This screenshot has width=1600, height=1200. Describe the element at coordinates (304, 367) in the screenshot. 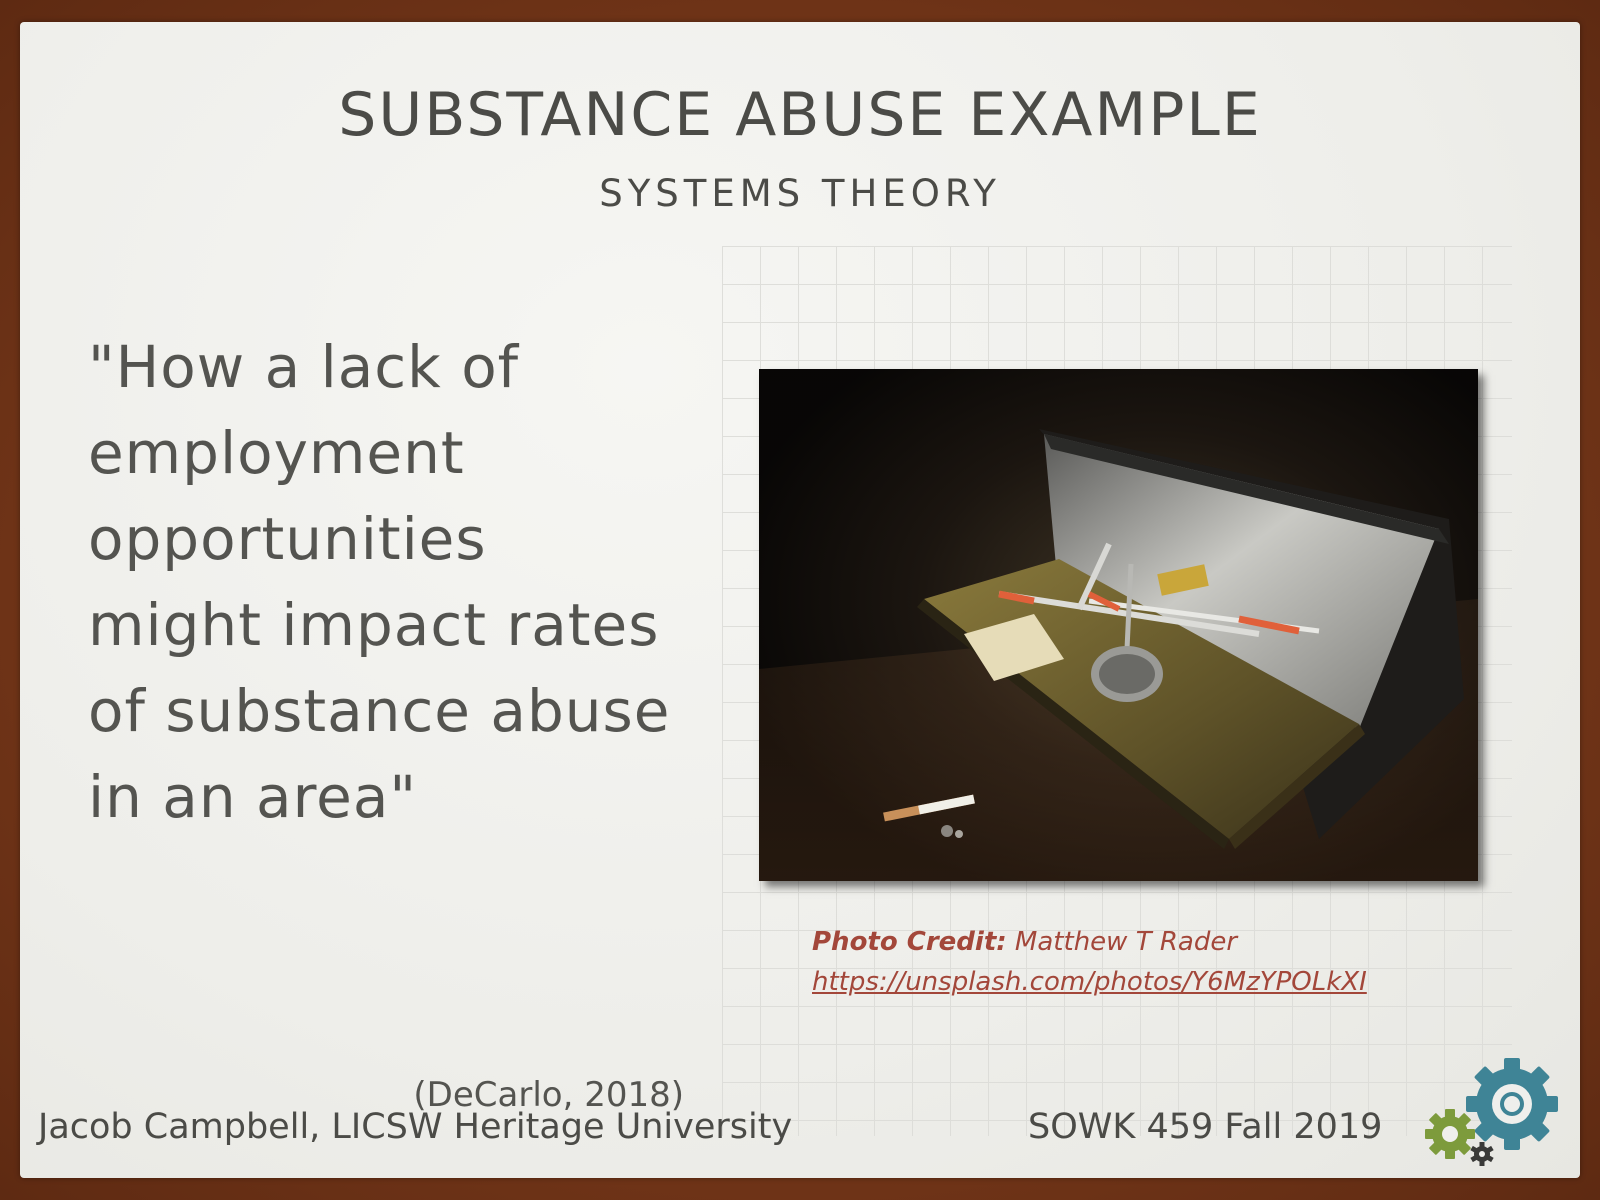

I see `quote-line: "How a lack of` at that location.